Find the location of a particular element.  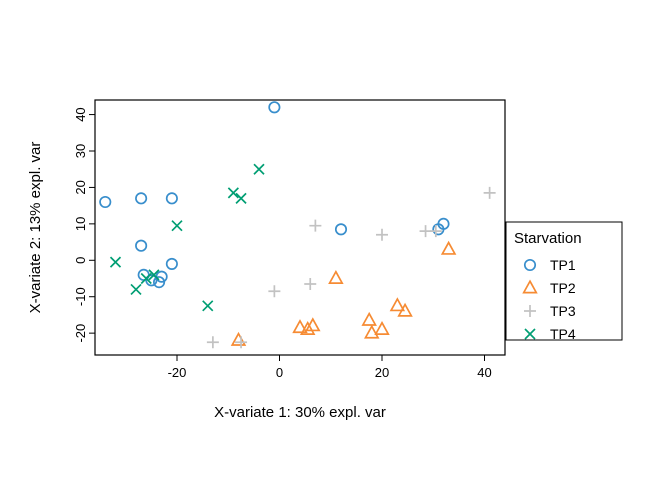

x-tick-label: 20 is located at coordinates (382, 372).